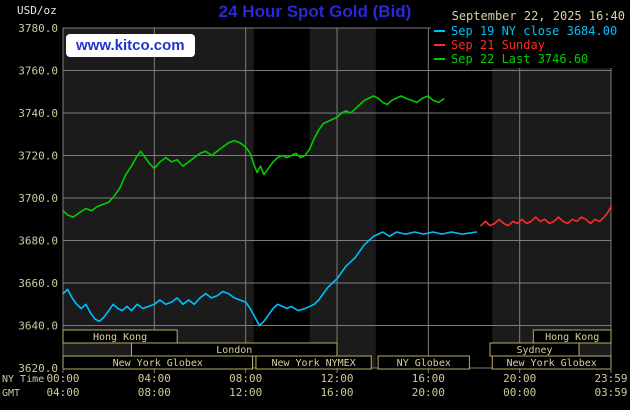 The height and width of the screenshot is (410, 630). Describe the element at coordinates (534, 31) in the screenshot. I see `legend-label-ny-close: Sep 19 NY close 3684.00` at that location.